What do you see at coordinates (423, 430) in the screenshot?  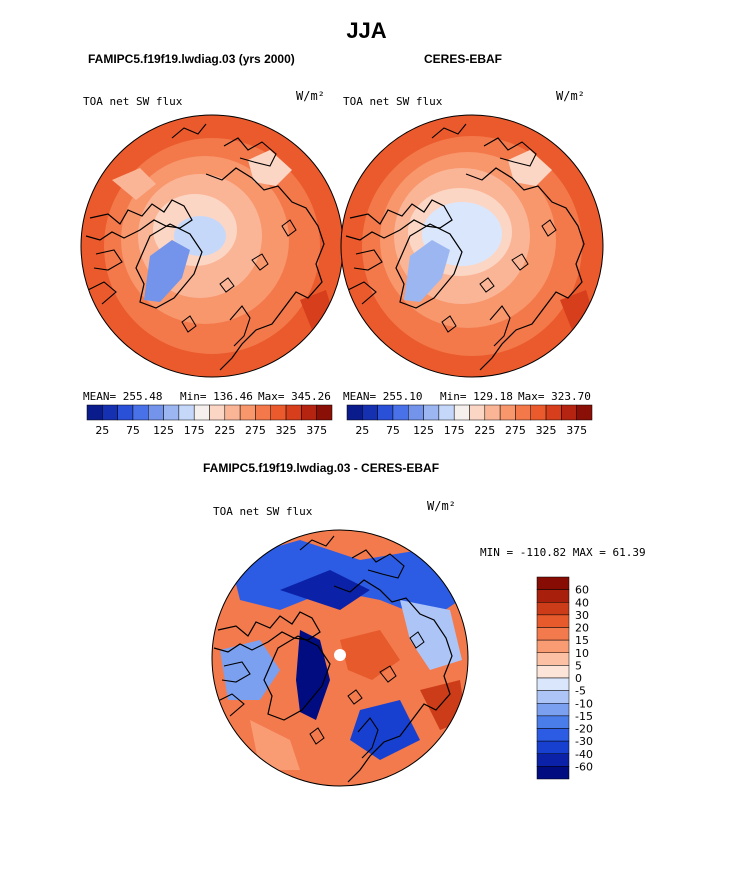 I see `right-colorbar-tick-label: 125` at bounding box center [423, 430].